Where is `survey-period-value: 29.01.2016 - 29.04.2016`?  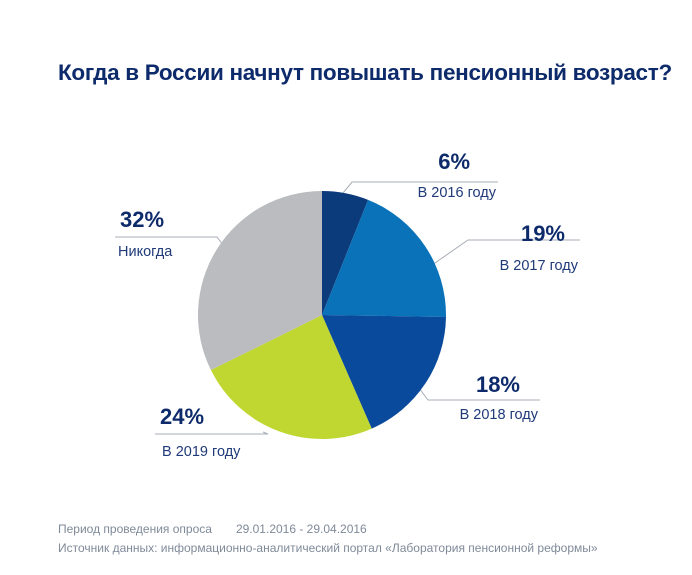
survey-period-value: 29.01.2016 - 29.04.2016 is located at coordinates (301, 529).